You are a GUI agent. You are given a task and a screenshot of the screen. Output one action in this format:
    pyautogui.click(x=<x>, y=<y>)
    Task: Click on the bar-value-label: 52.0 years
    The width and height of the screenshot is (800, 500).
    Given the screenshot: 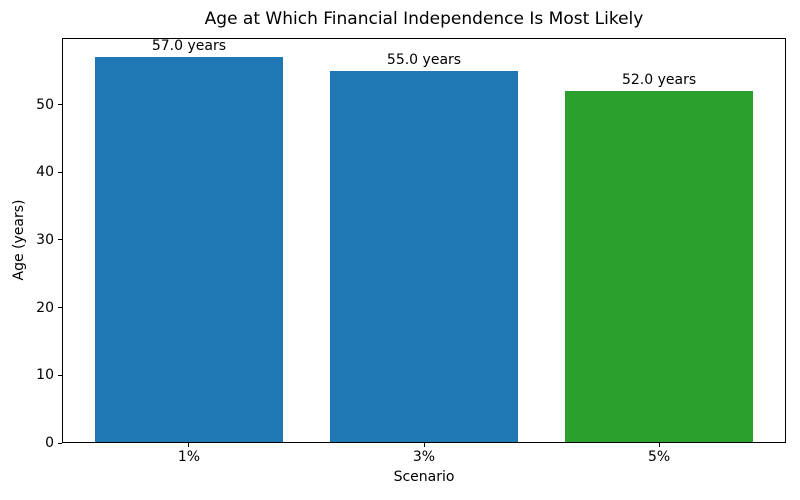 What is the action you would take?
    pyautogui.click(x=659, y=80)
    